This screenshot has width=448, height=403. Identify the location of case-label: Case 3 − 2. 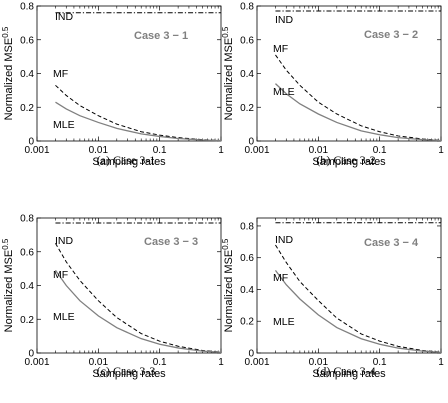
(391, 35).